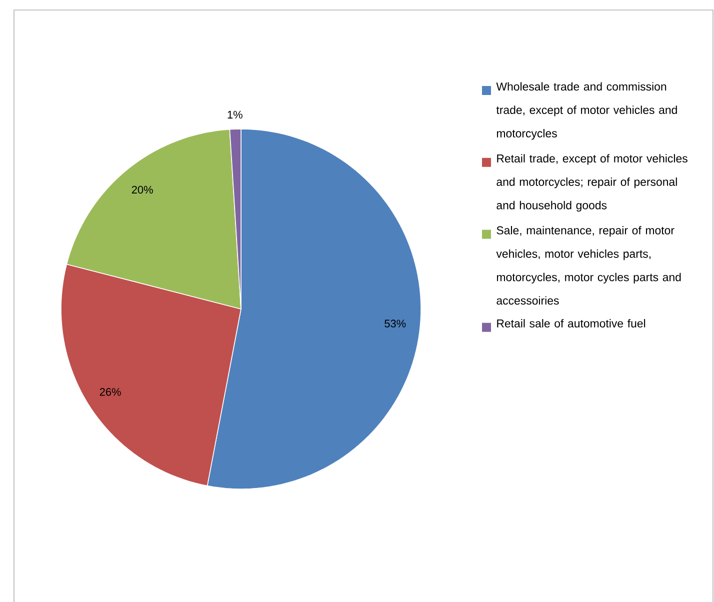 The height and width of the screenshot is (602, 714). What do you see at coordinates (586, 111) in the screenshot?
I see `category-label: Wholesale trade and commission trade, except of motor vehicles and motorcycles` at bounding box center [586, 111].